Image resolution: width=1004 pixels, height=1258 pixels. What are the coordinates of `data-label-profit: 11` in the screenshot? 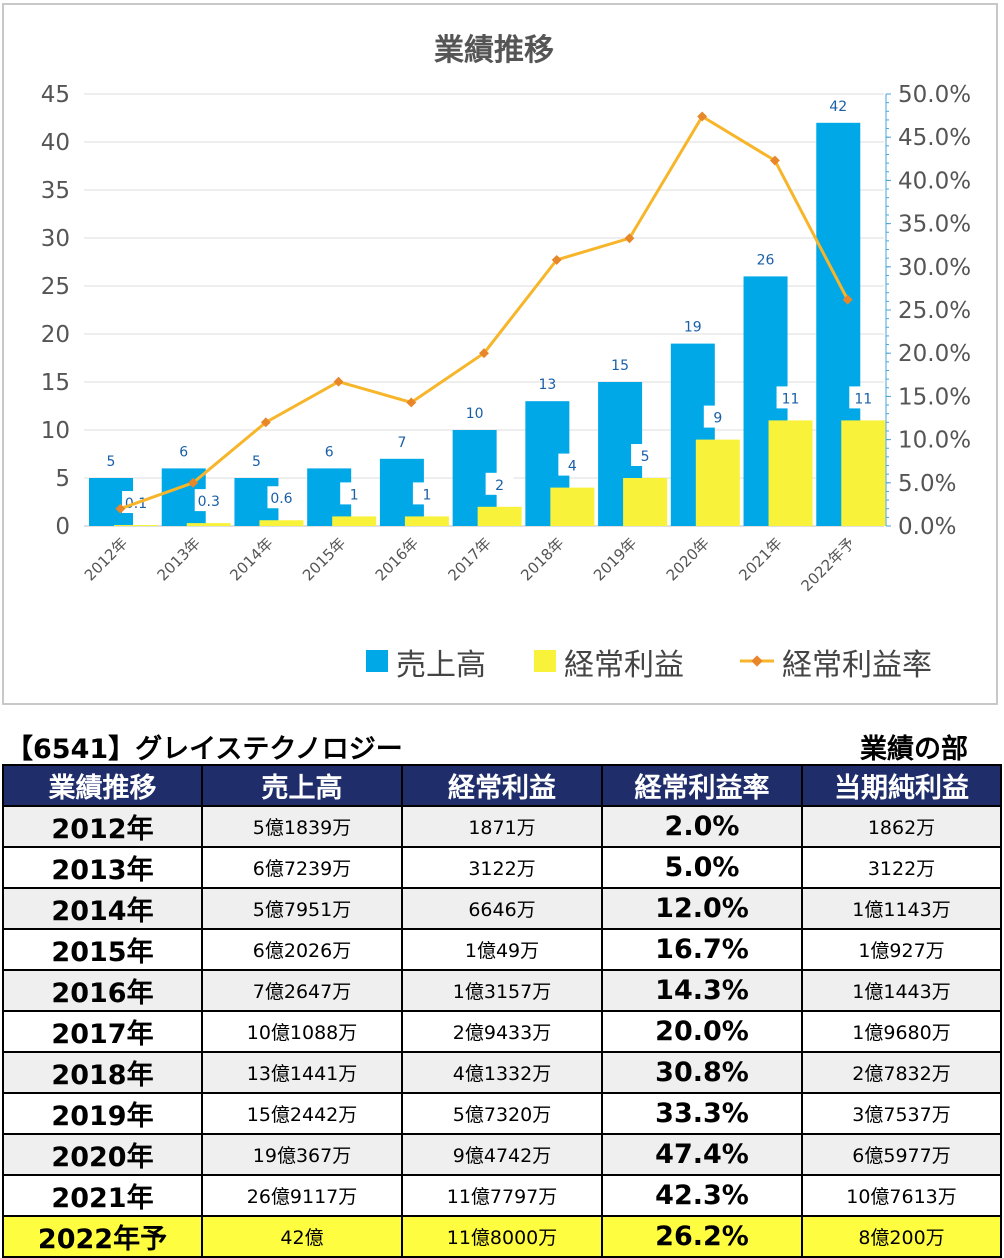 It's located at (863, 399).